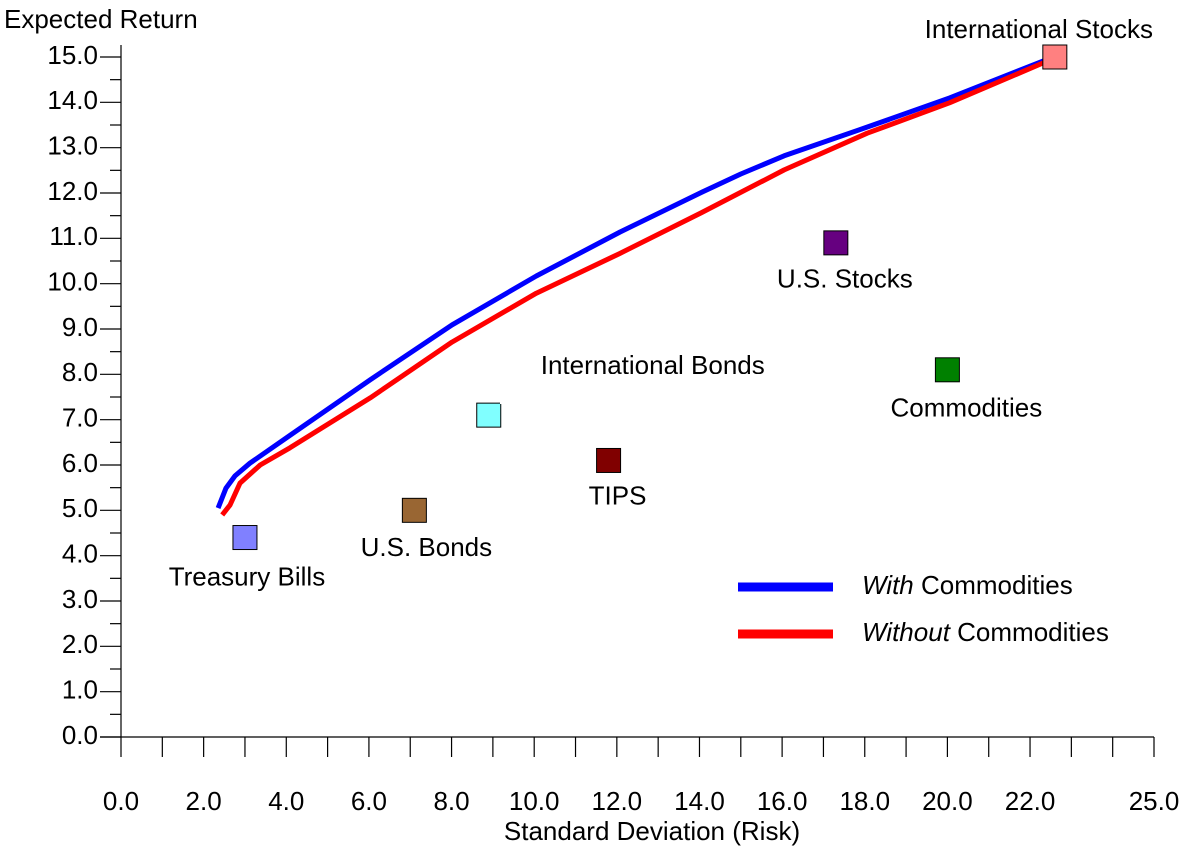 This screenshot has height=849, width=1193. What do you see at coordinates (985, 632) in the screenshot?
I see `legend-label: Without Commodities` at bounding box center [985, 632].